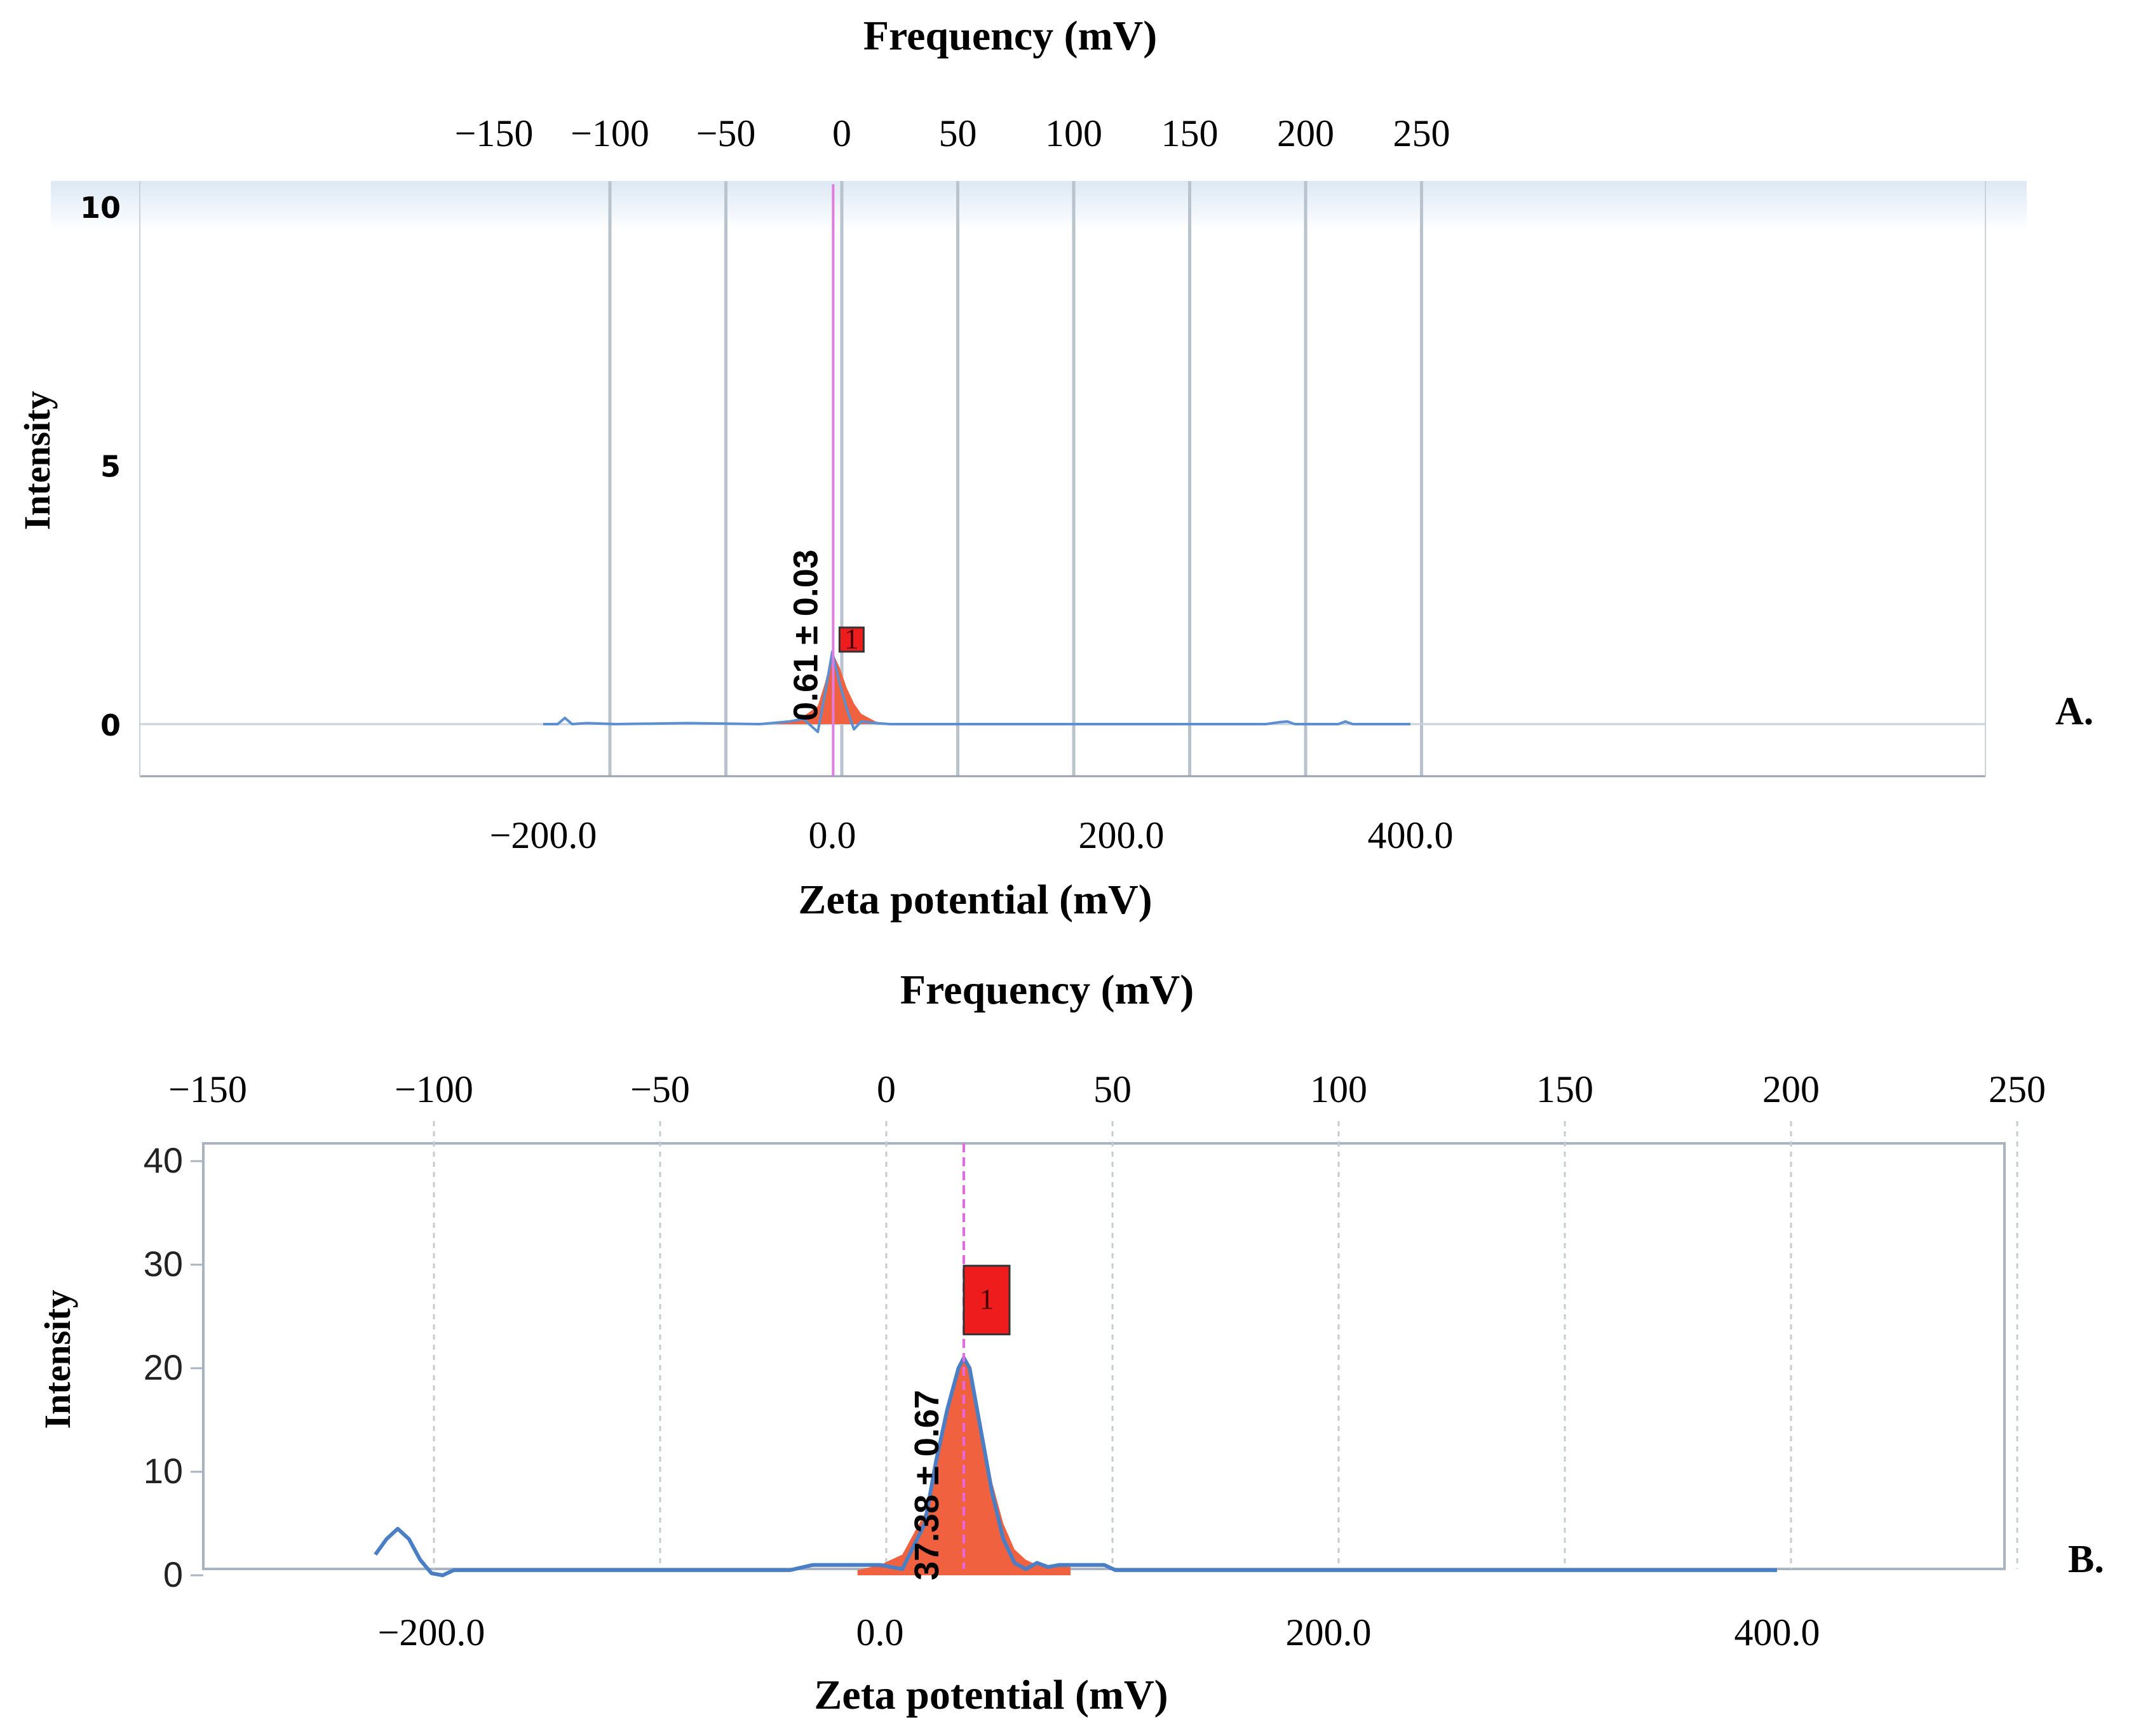 The width and height of the screenshot is (2129, 1736). Describe the element at coordinates (959, 1361) in the screenshot. I see `panel-b-peak-marker-line-group: 1 37.38 ± 0.67` at that location.